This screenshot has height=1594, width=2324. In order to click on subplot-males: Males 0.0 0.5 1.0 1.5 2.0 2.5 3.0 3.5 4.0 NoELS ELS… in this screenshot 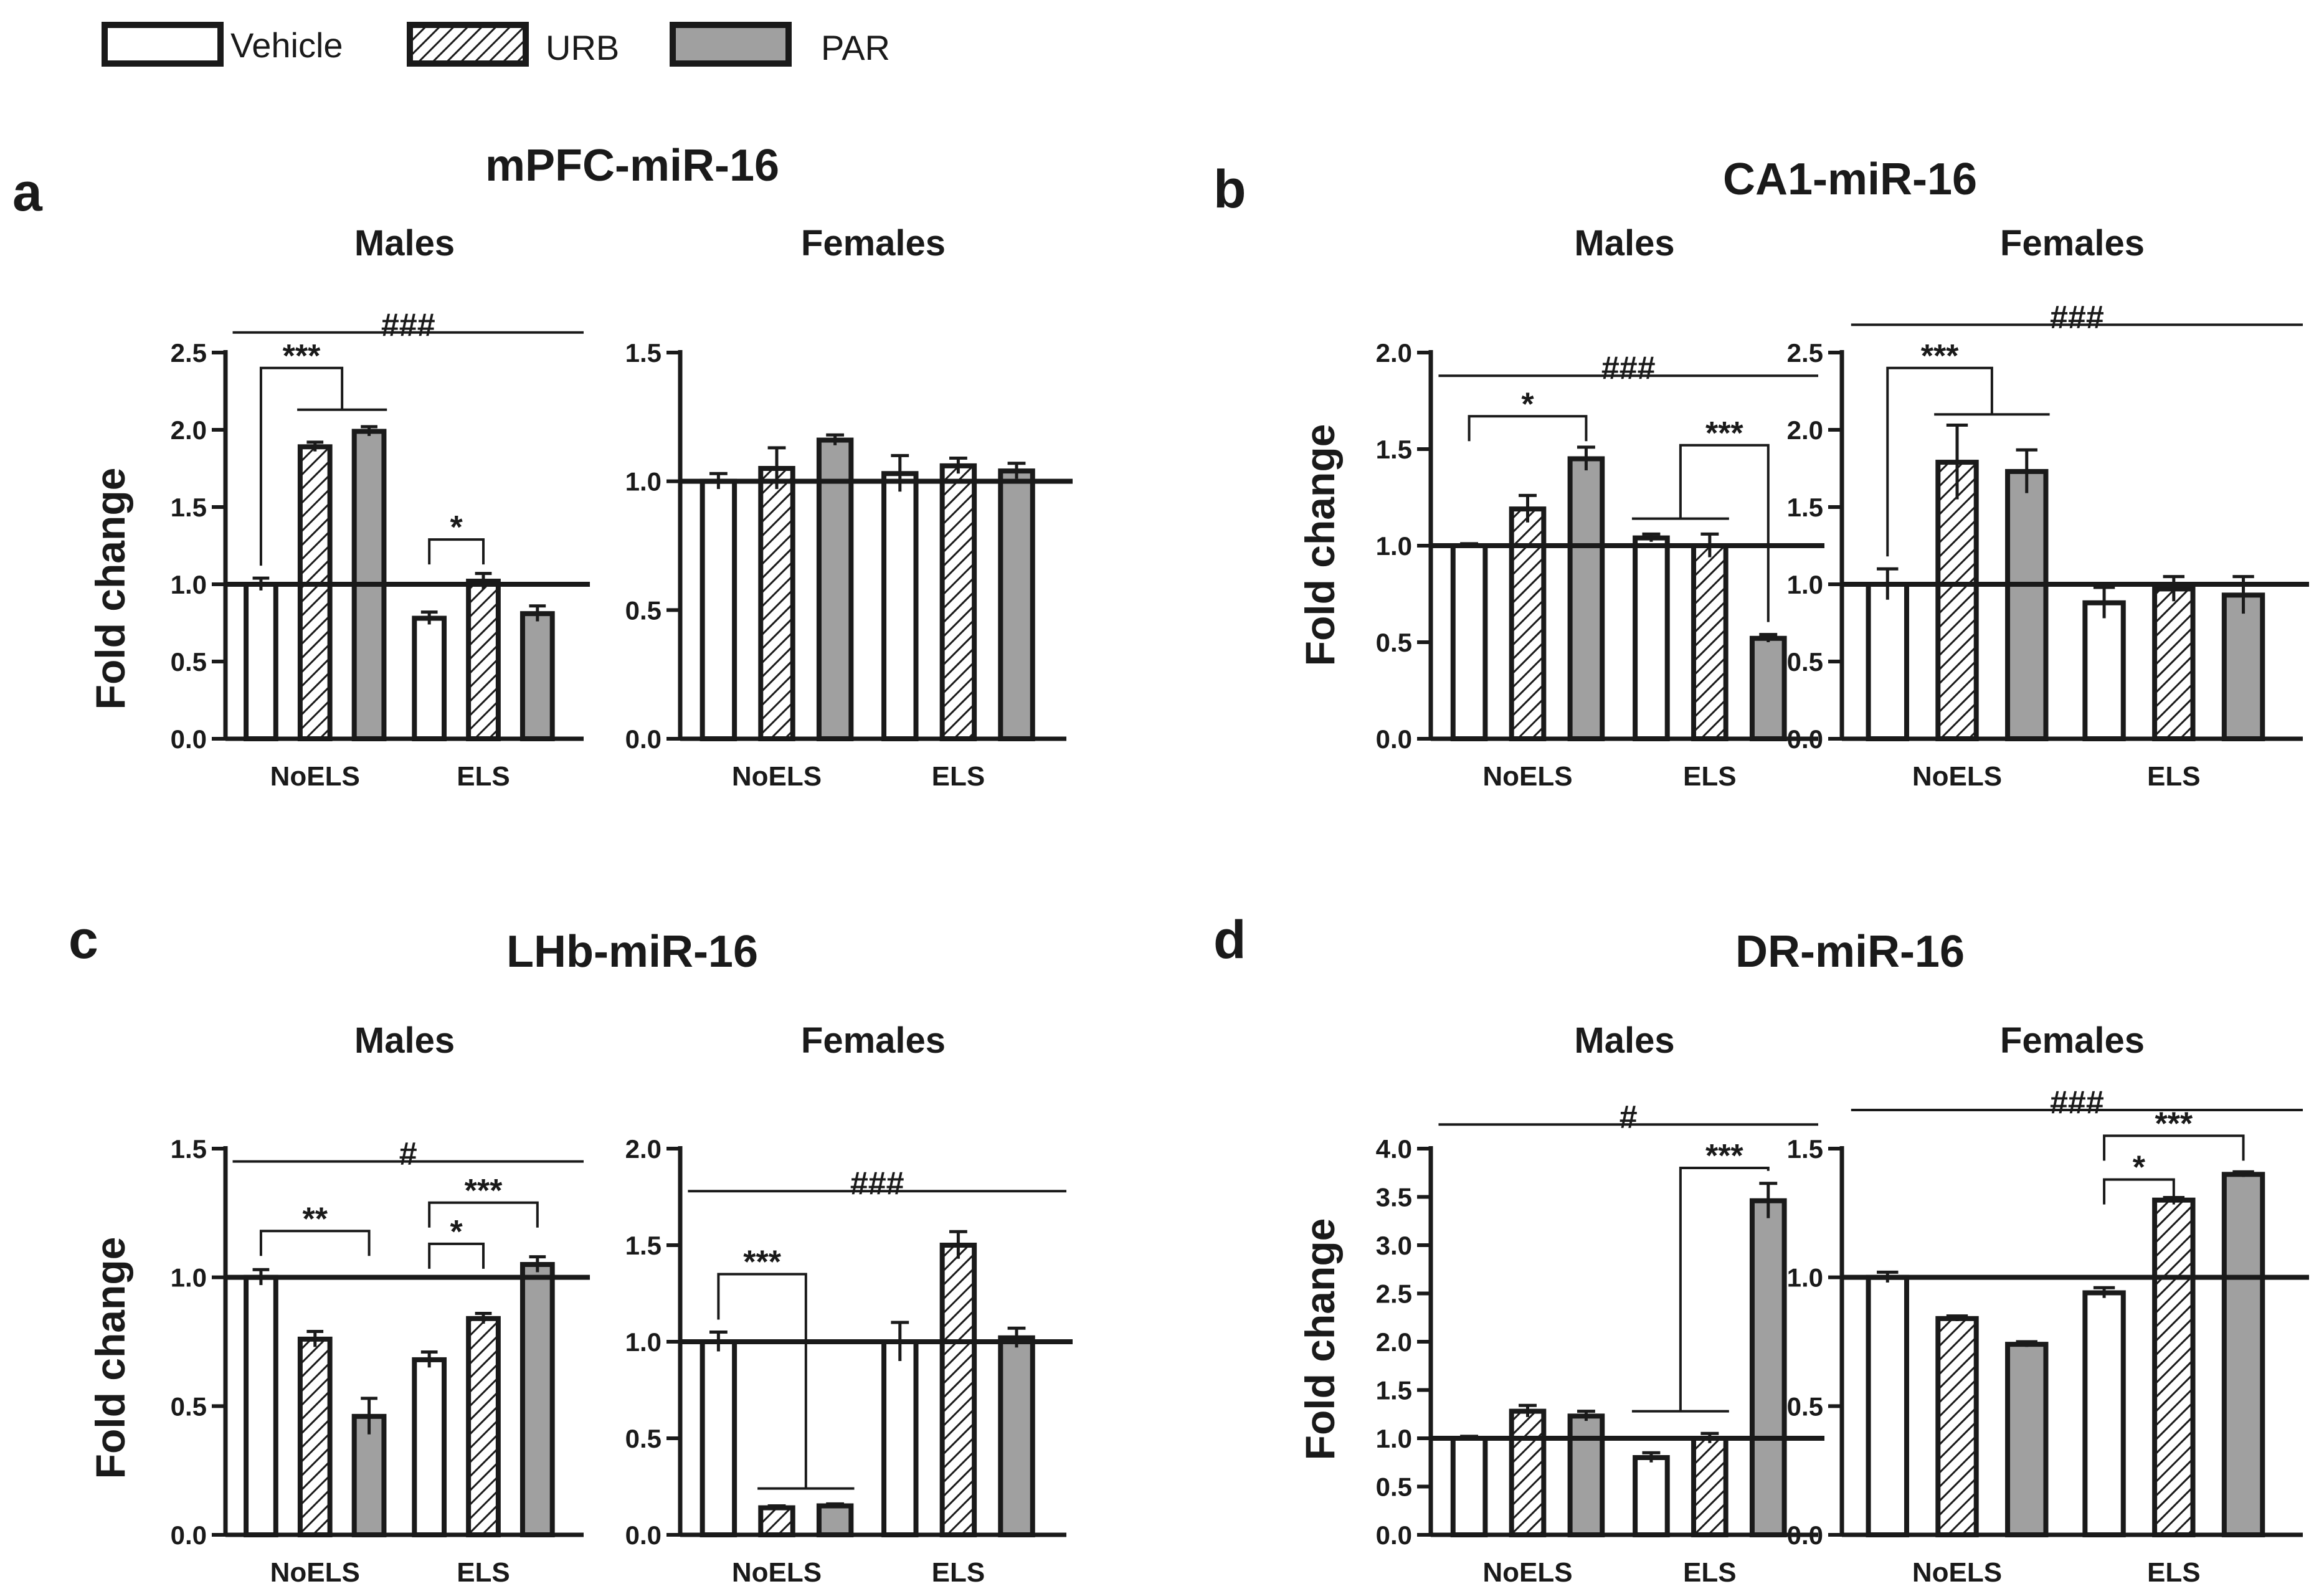, I will do `click(1600, 1304)`.